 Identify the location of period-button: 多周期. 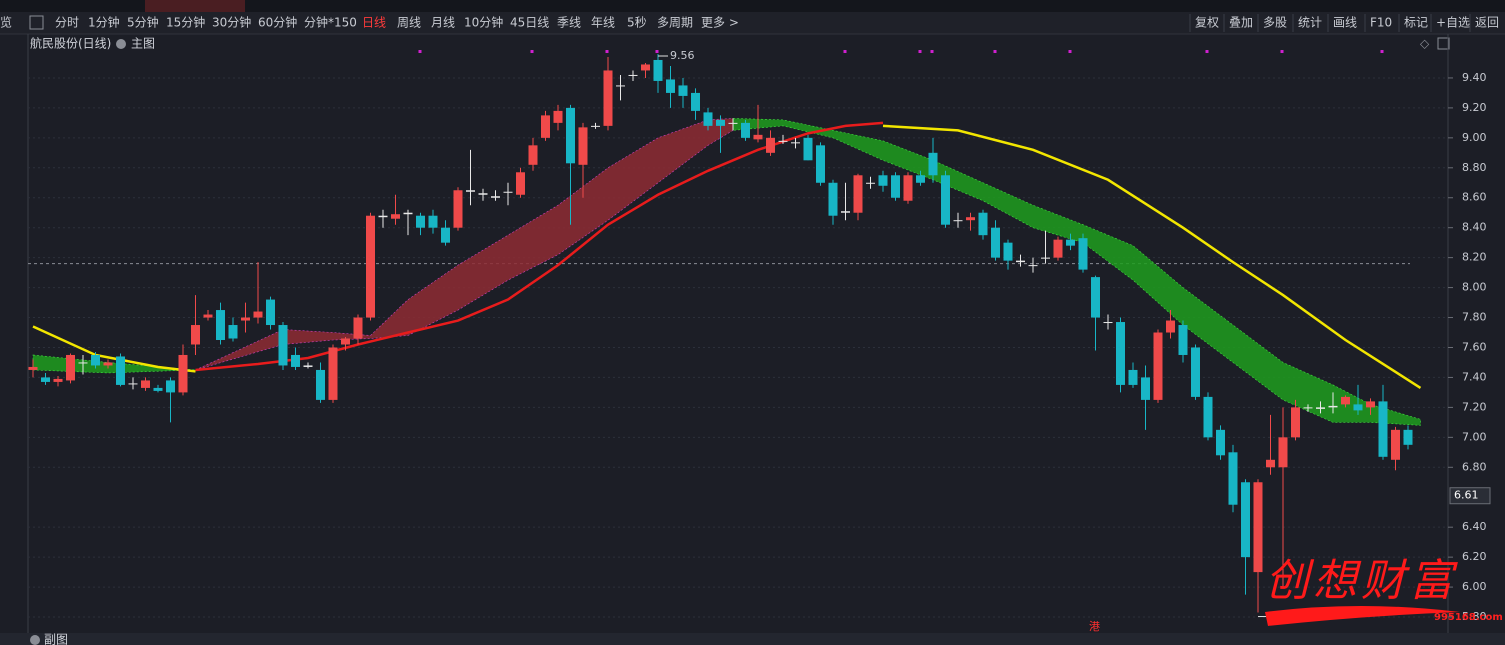
(675, 23).